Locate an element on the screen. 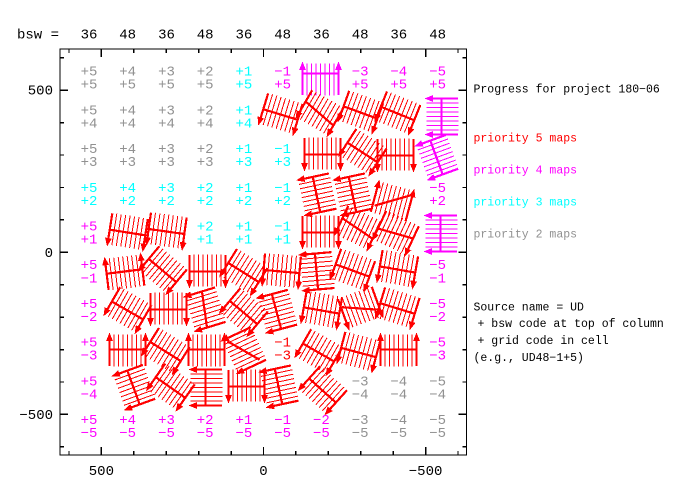 The width and height of the screenshot is (693, 497). svg-text: priority 3 maps is located at coordinates (526, 202).